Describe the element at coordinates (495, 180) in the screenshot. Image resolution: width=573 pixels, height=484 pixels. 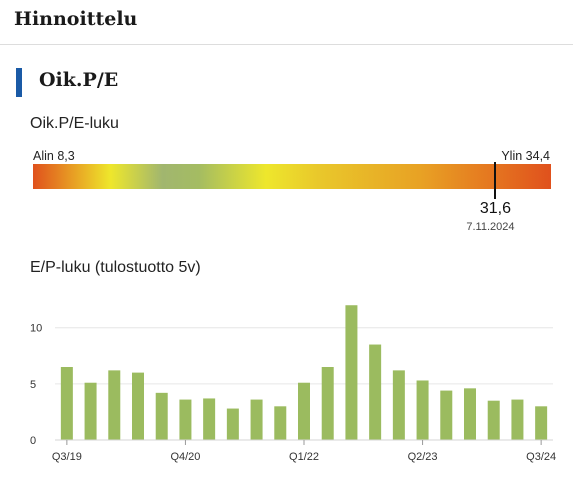
I see `pe-current-marker` at that location.